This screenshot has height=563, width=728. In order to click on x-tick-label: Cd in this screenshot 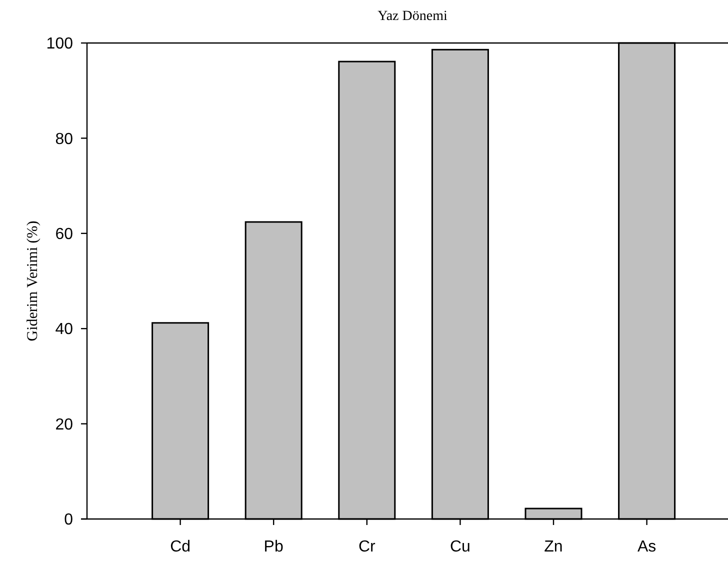, I will do `click(180, 547)`.